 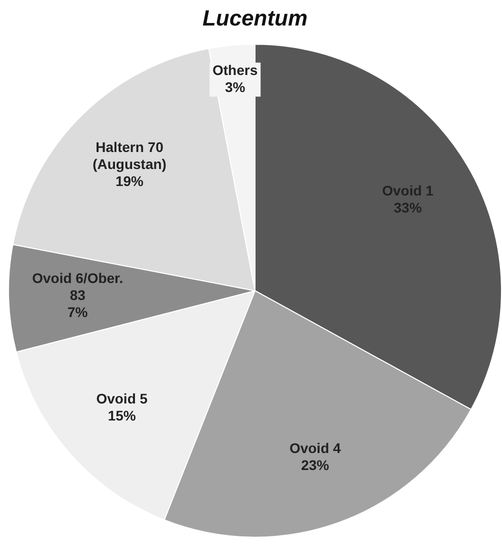 I want to click on data-label: 3%, so click(x=235, y=87).